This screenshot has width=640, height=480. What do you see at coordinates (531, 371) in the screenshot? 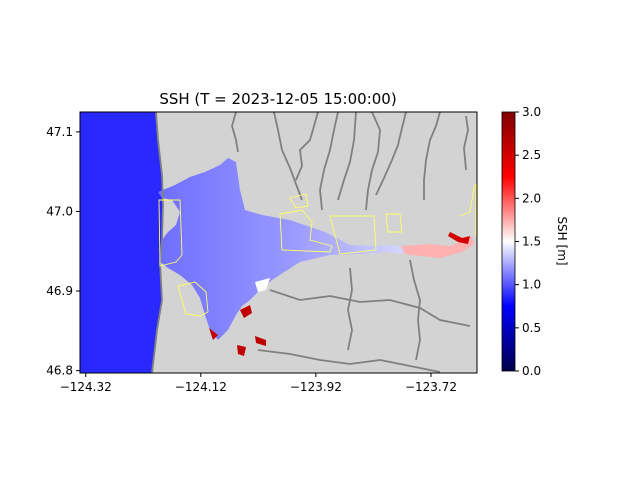
I see `colorbar-tick-label: 0.0` at bounding box center [531, 371].